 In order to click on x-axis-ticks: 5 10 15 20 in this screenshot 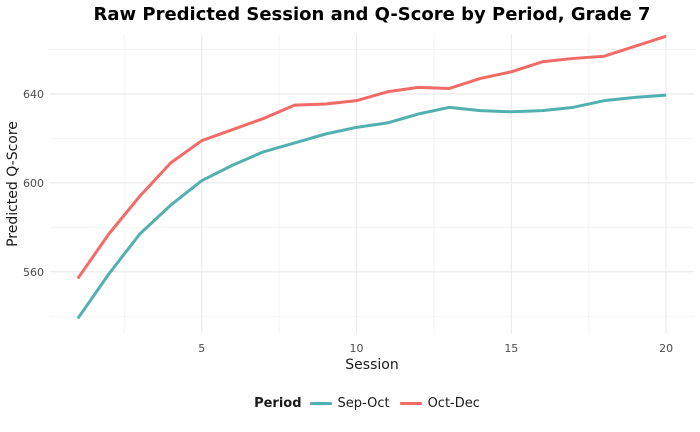, I will do `click(435, 348)`.